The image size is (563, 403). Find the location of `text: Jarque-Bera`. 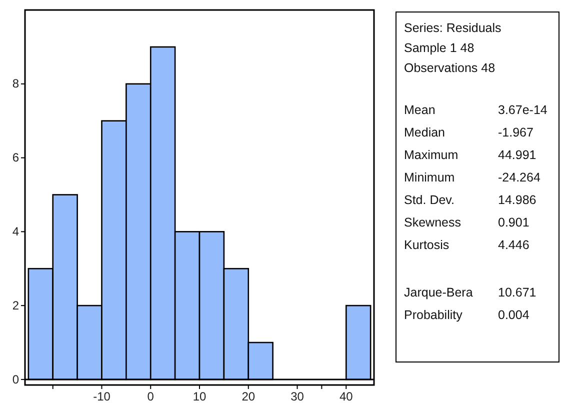

text: Jarque-Bera is located at coordinates (438, 293).